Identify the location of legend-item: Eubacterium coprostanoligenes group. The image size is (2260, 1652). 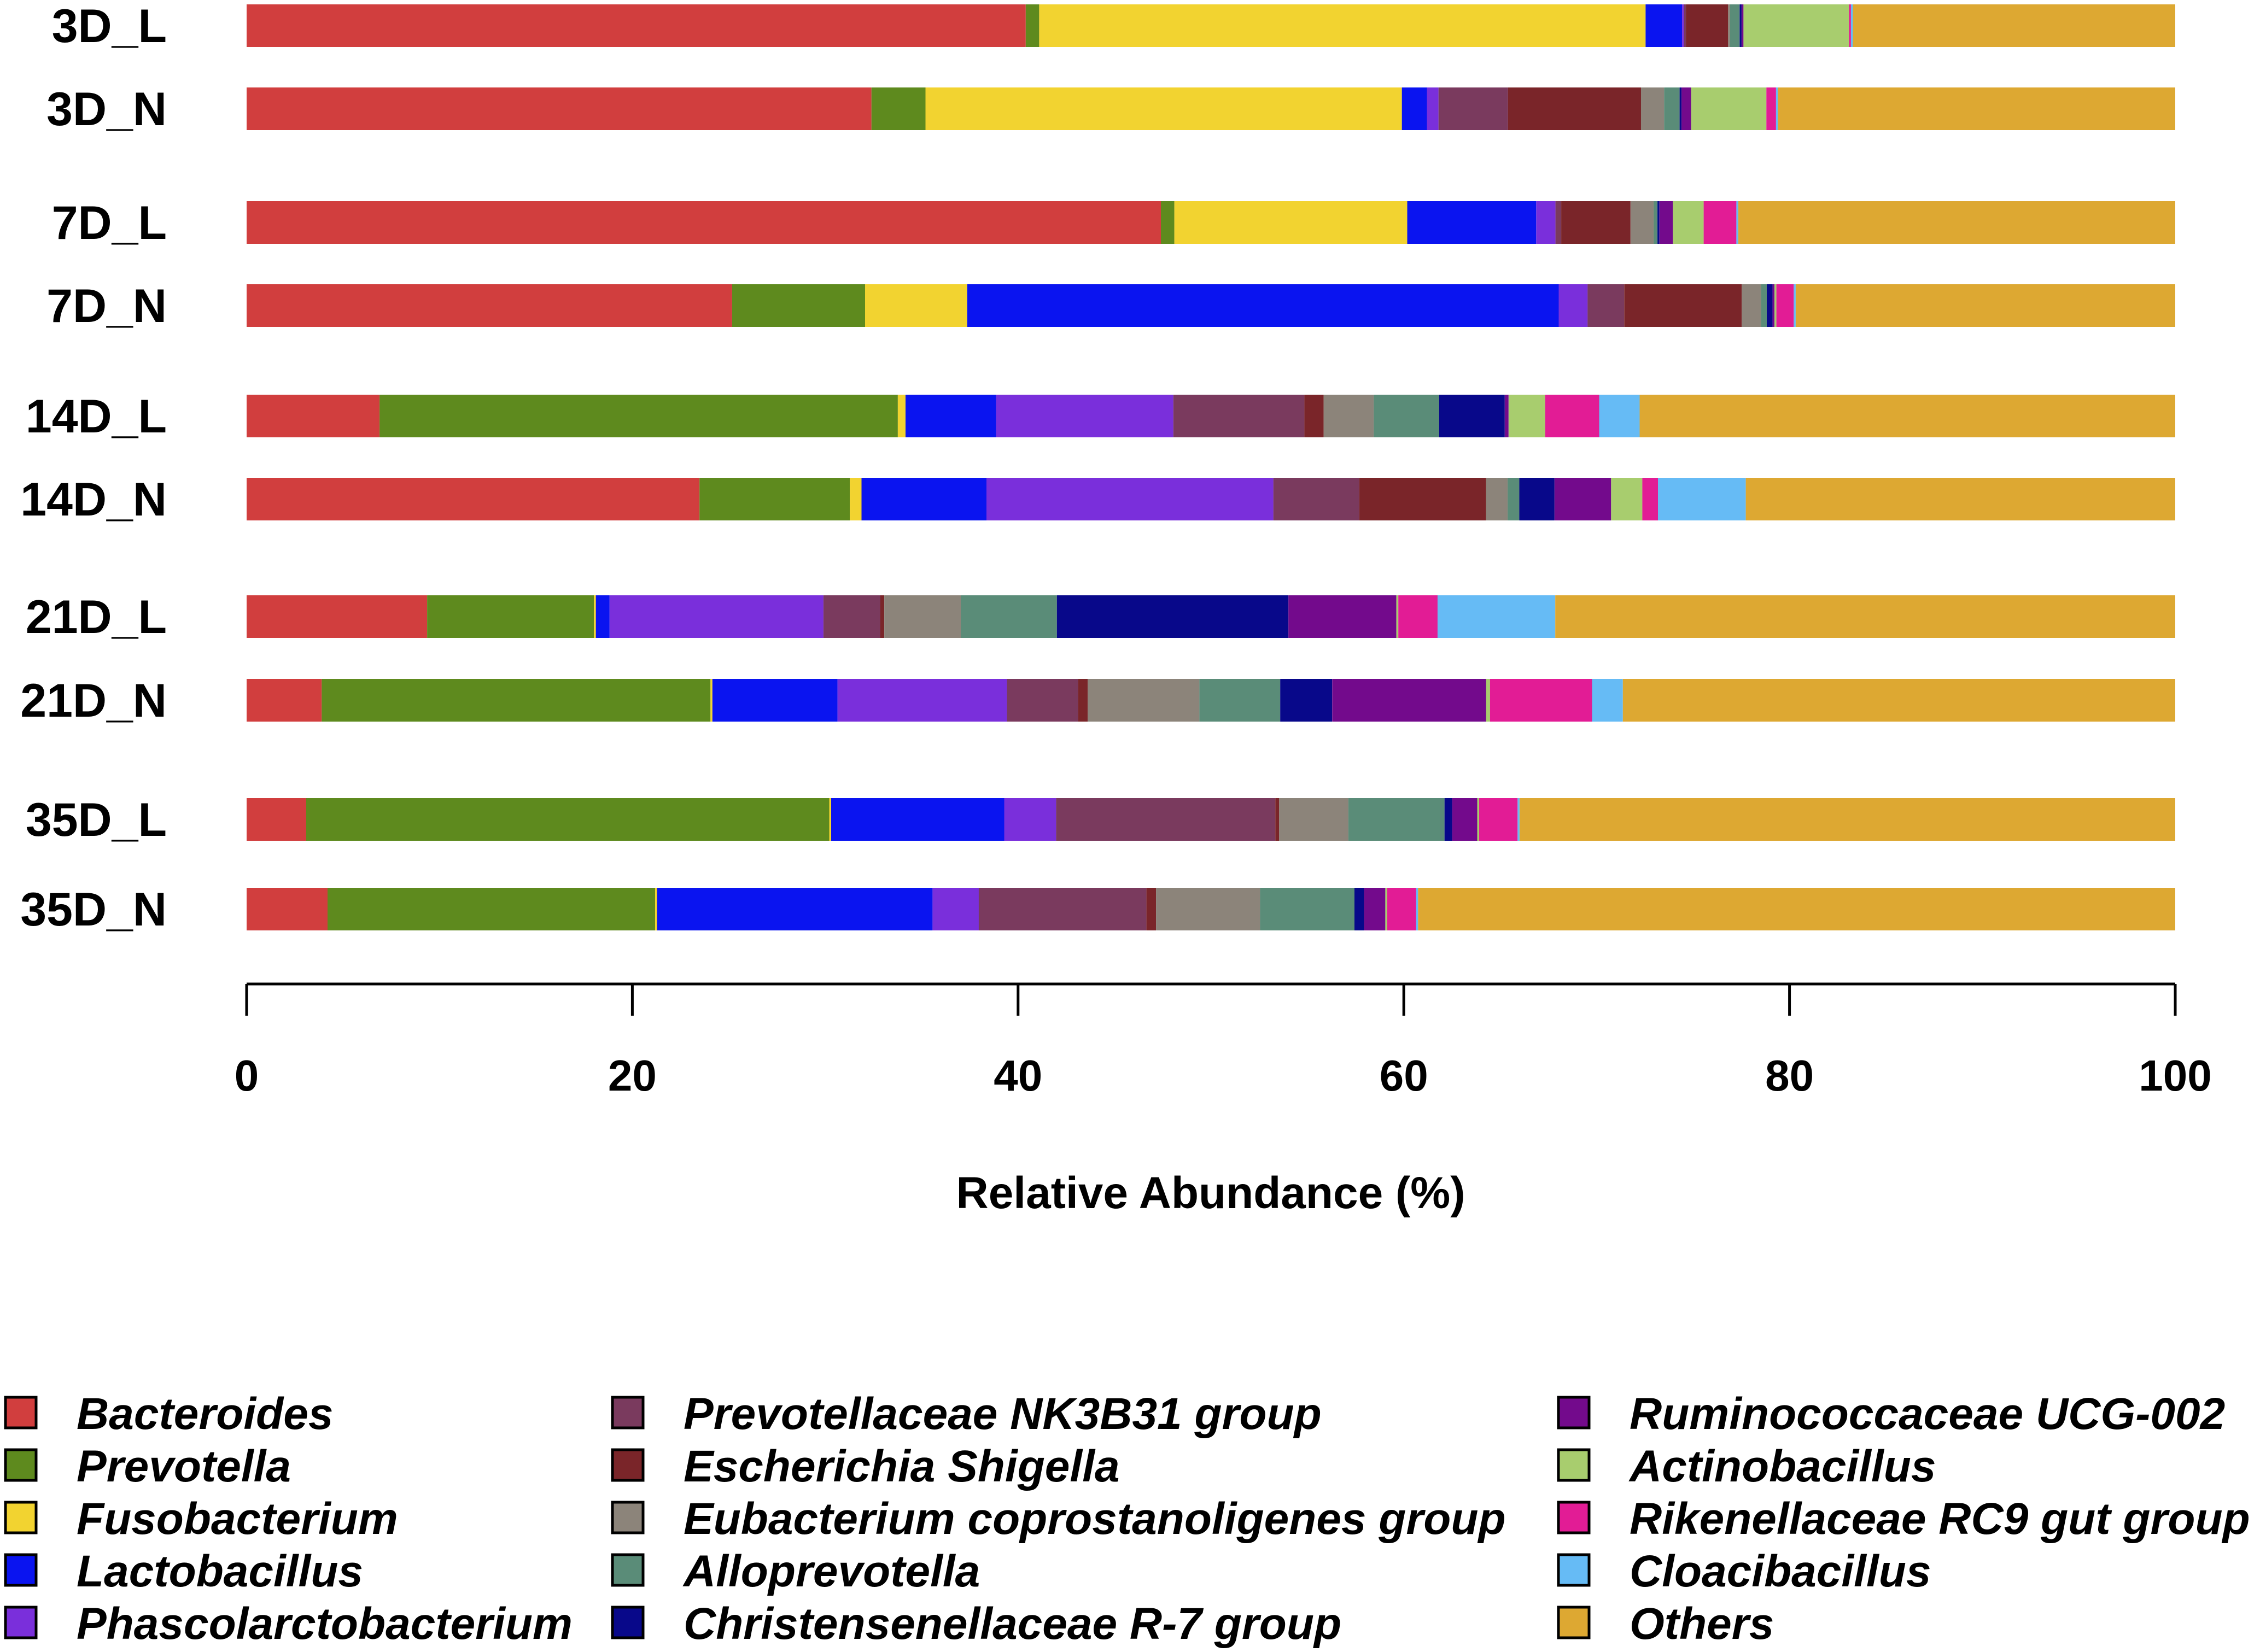
(1059, 1519).